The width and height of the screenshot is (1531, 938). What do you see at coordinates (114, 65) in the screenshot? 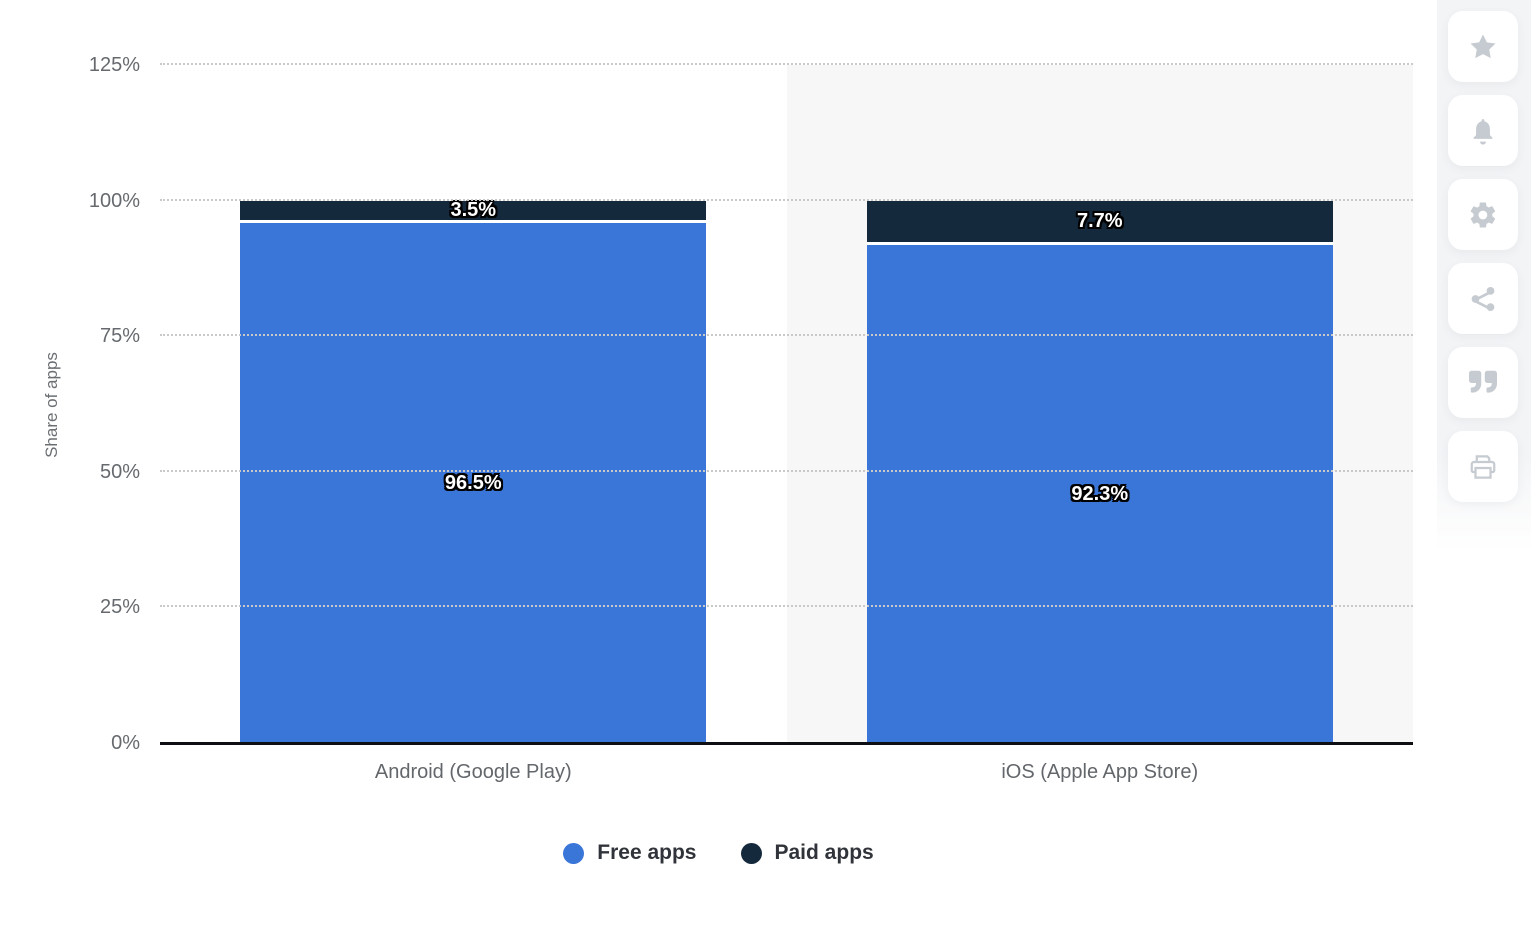
I see `y-tick-label: 125%` at bounding box center [114, 65].